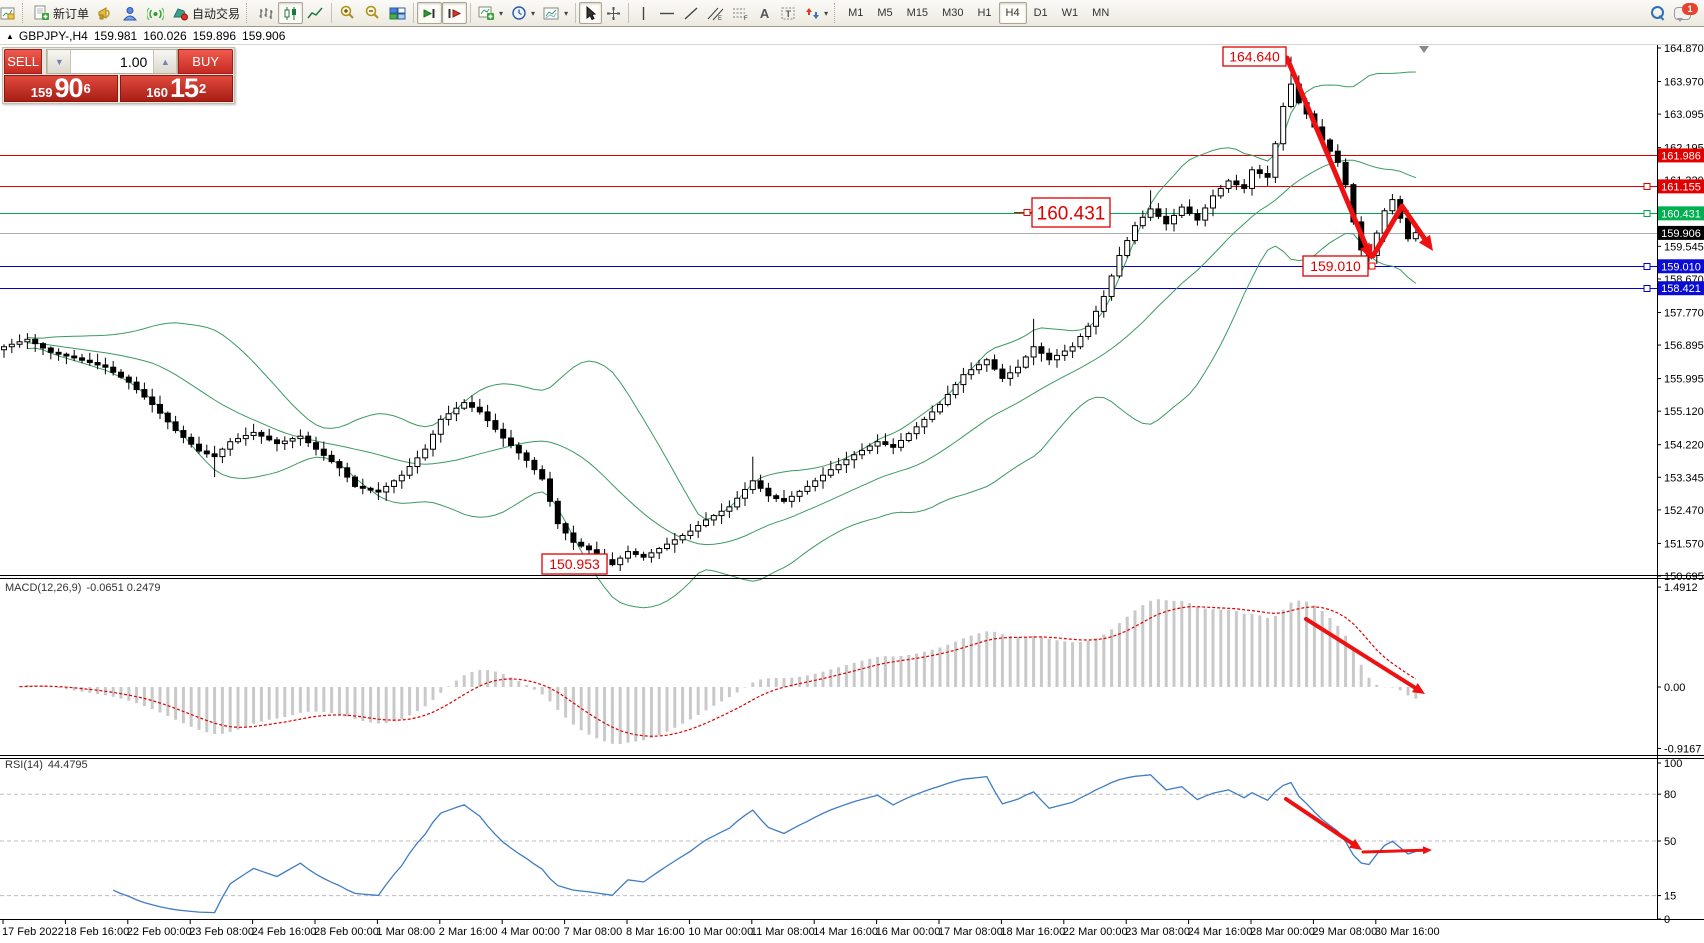  I want to click on tile-windows-button, so click(397, 13).